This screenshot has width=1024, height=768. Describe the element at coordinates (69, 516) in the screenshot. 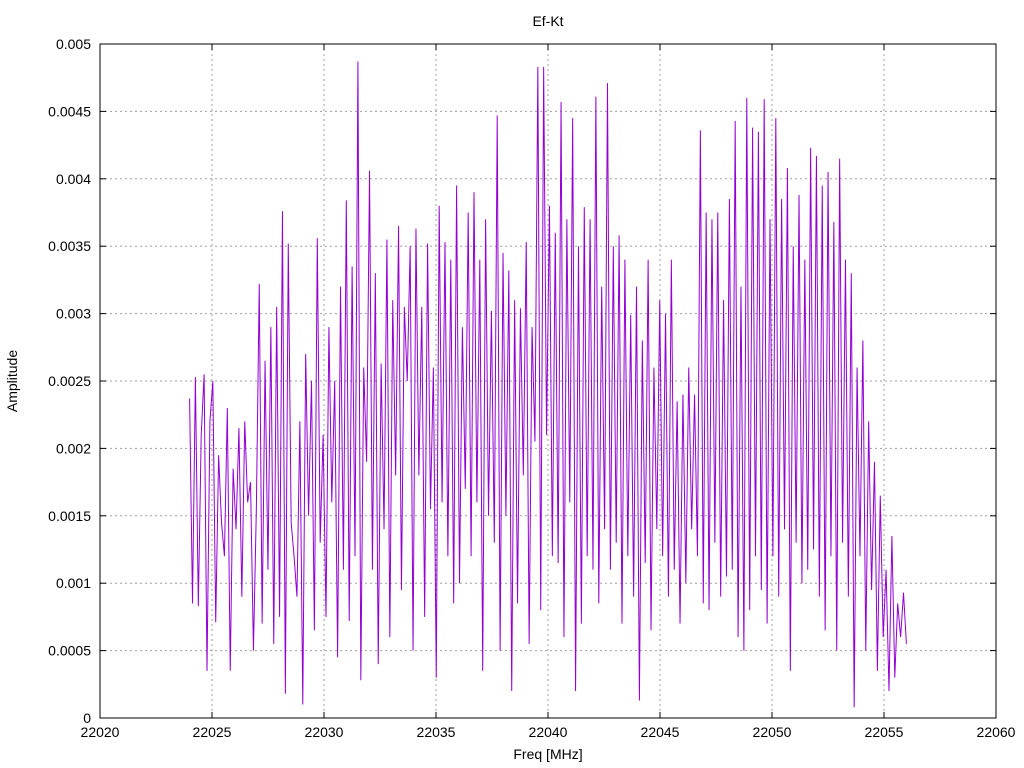

I see `y-tick-label: 0.0015` at that location.